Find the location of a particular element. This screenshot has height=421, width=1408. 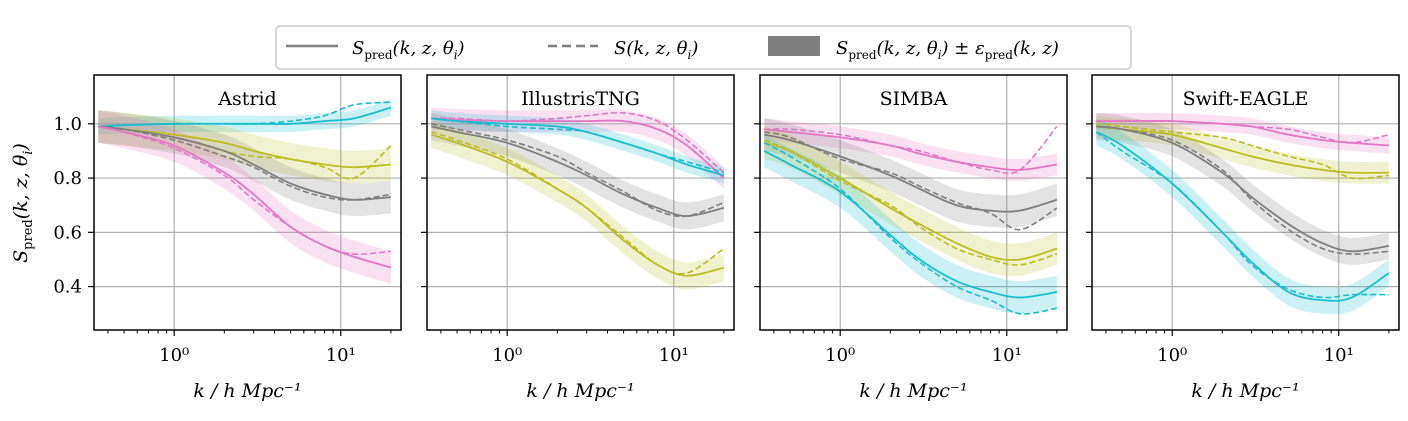

y-tick-label: 0.8 is located at coordinates (67, 178).